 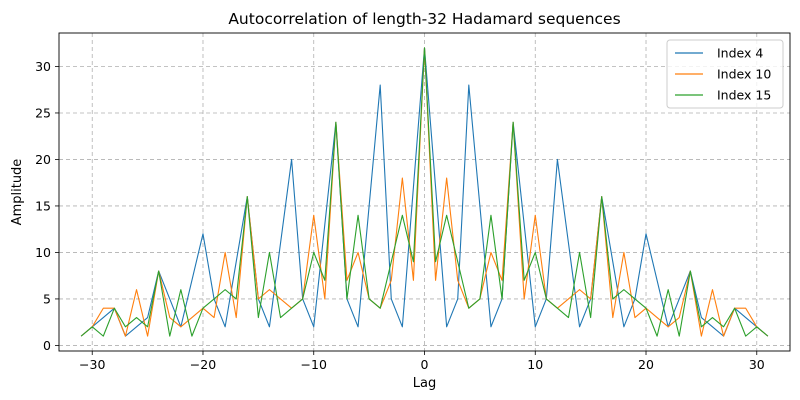 I want to click on legend-label-index-15: Index 15, so click(x=744, y=95).